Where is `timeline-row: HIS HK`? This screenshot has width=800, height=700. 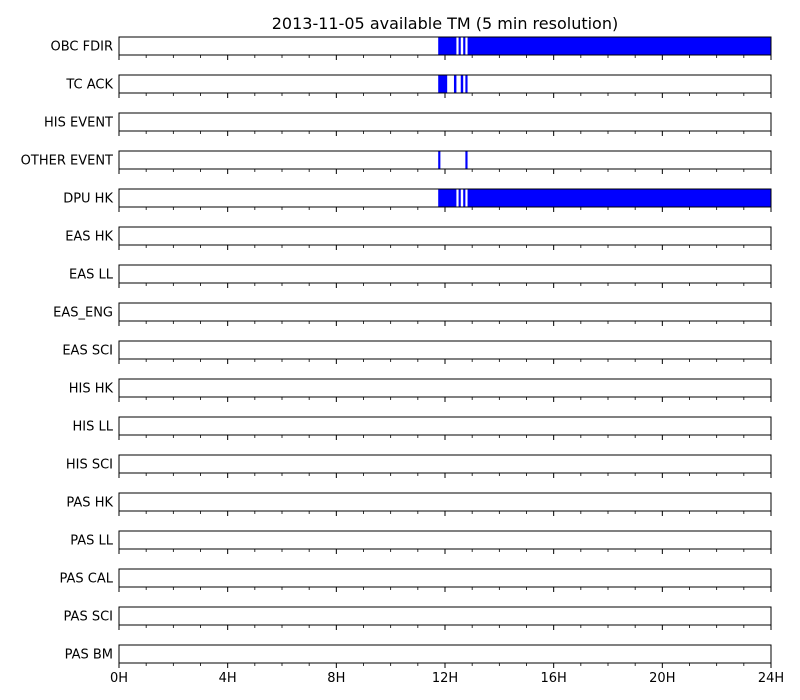
timeline-row: HIS HK is located at coordinates (420, 390).